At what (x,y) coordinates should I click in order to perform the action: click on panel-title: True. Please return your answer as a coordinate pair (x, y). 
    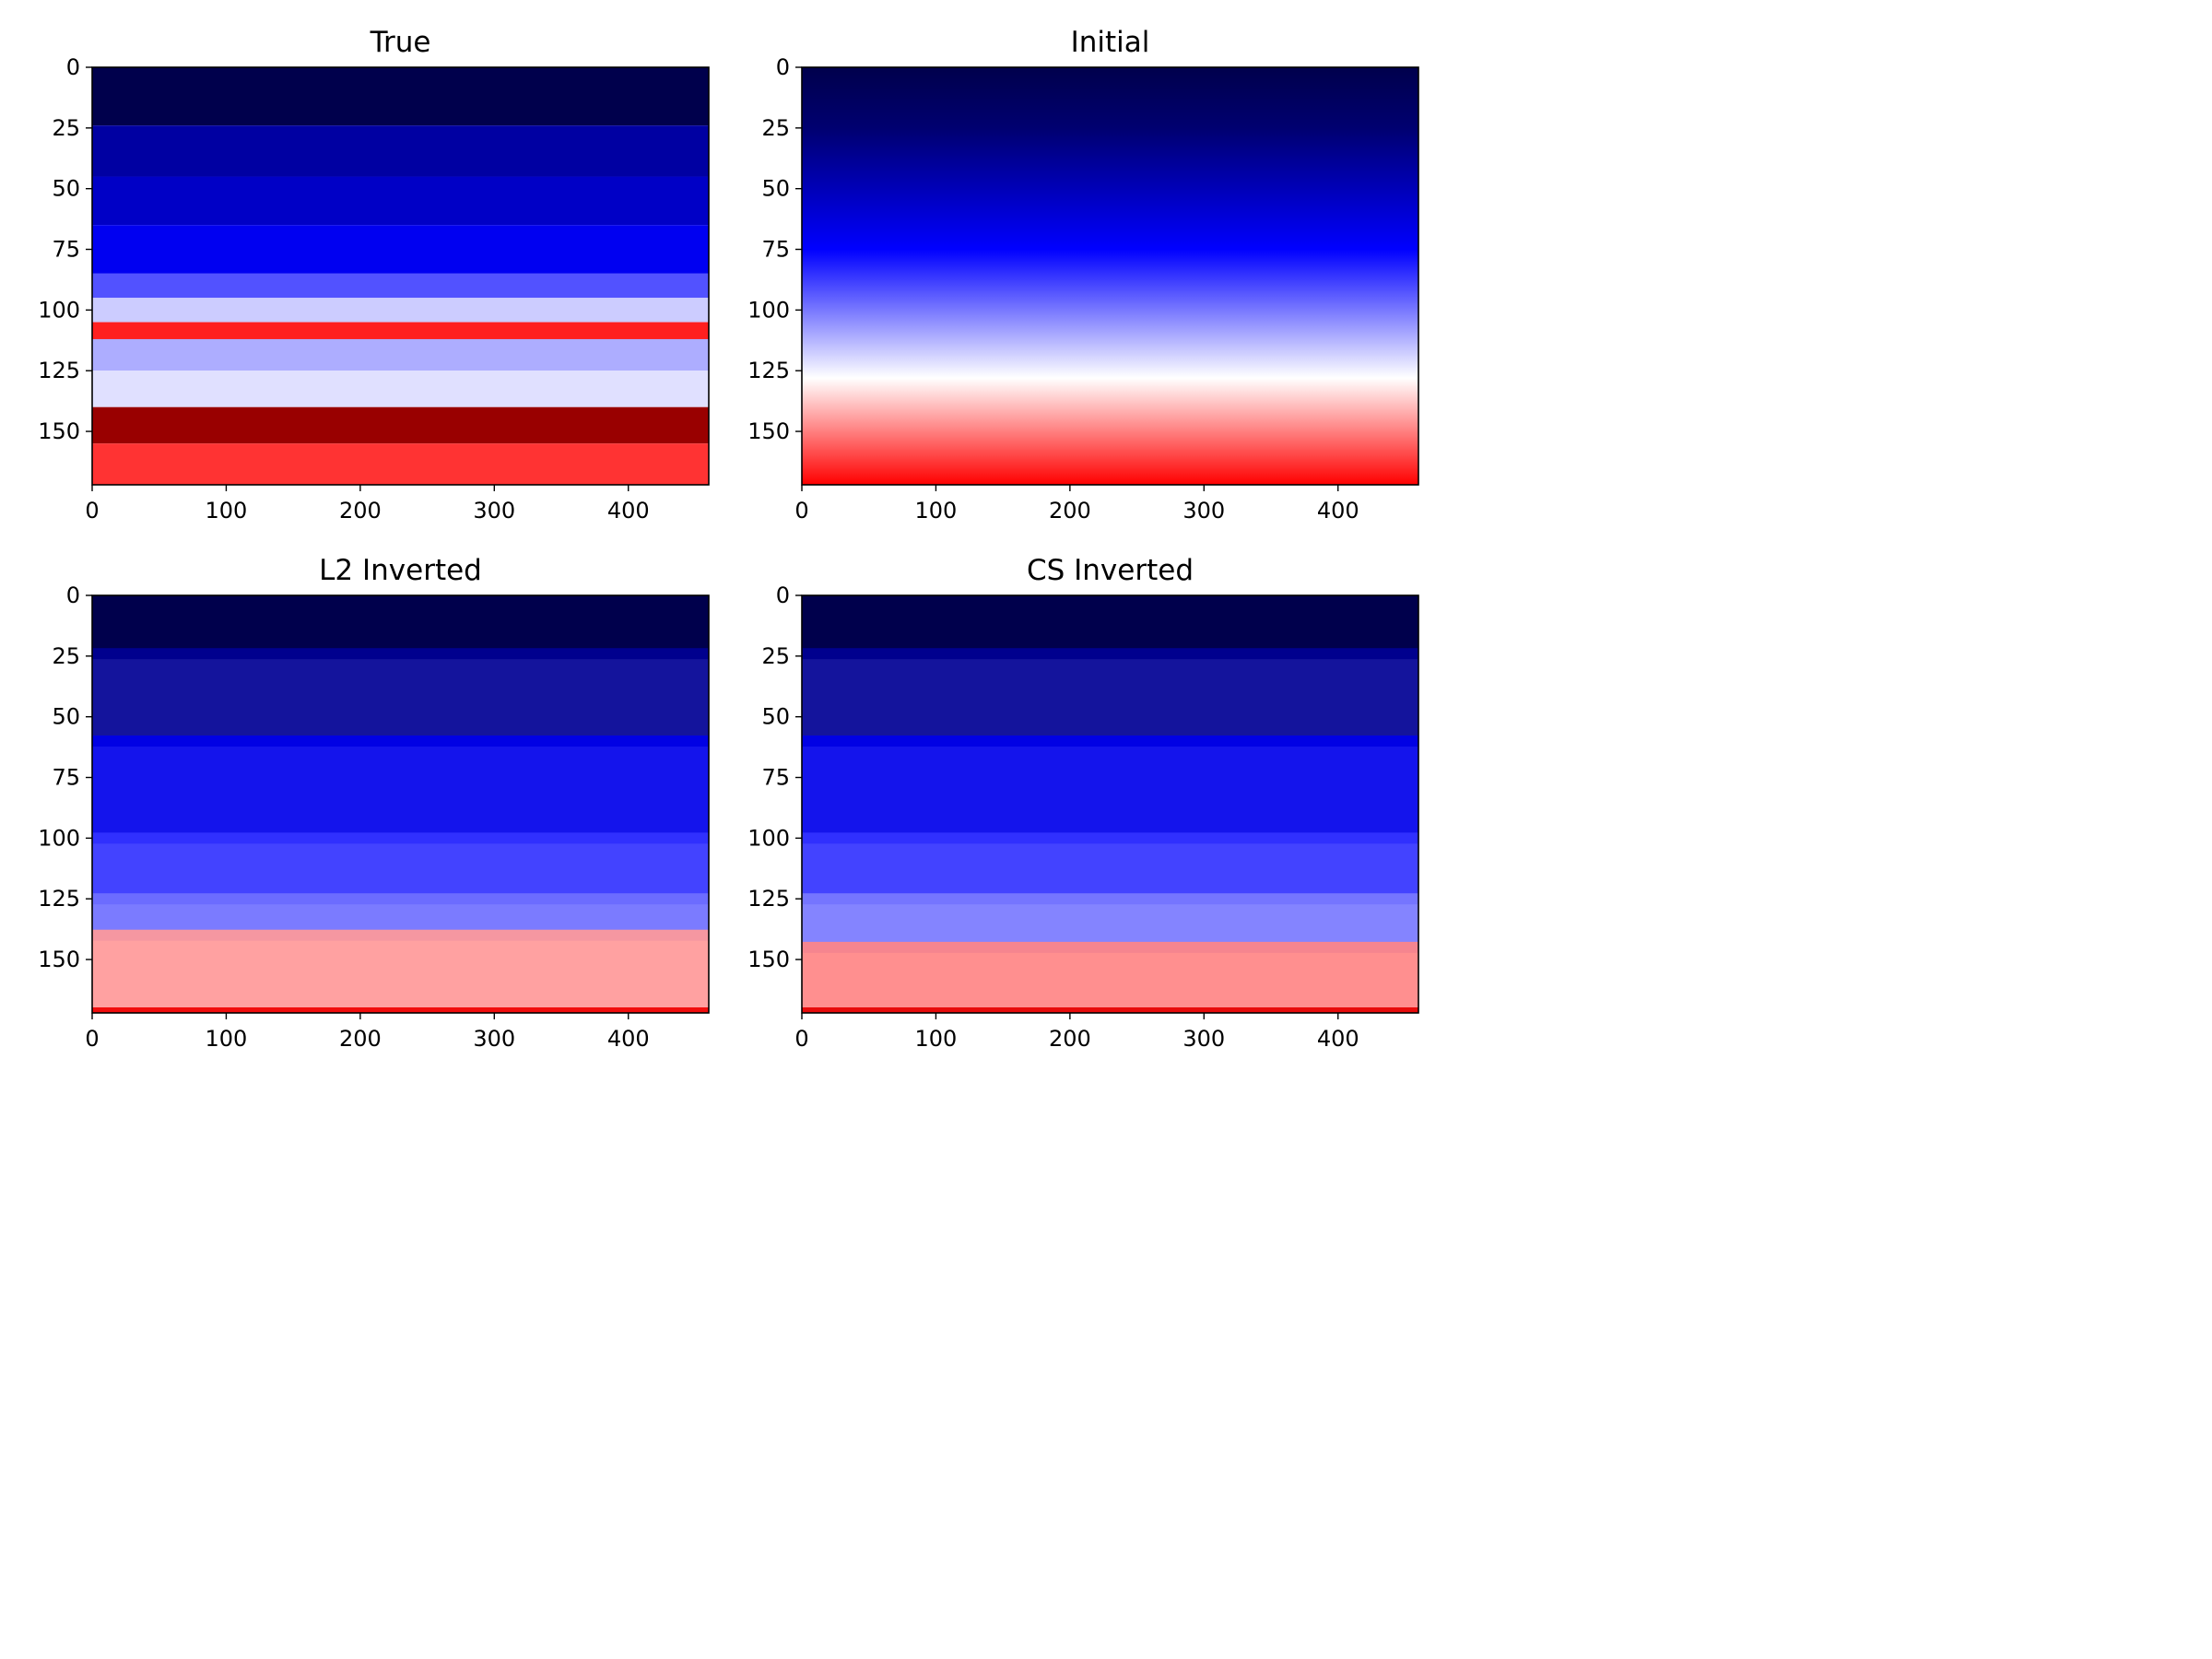
    Looking at the image, I should click on (400, 42).